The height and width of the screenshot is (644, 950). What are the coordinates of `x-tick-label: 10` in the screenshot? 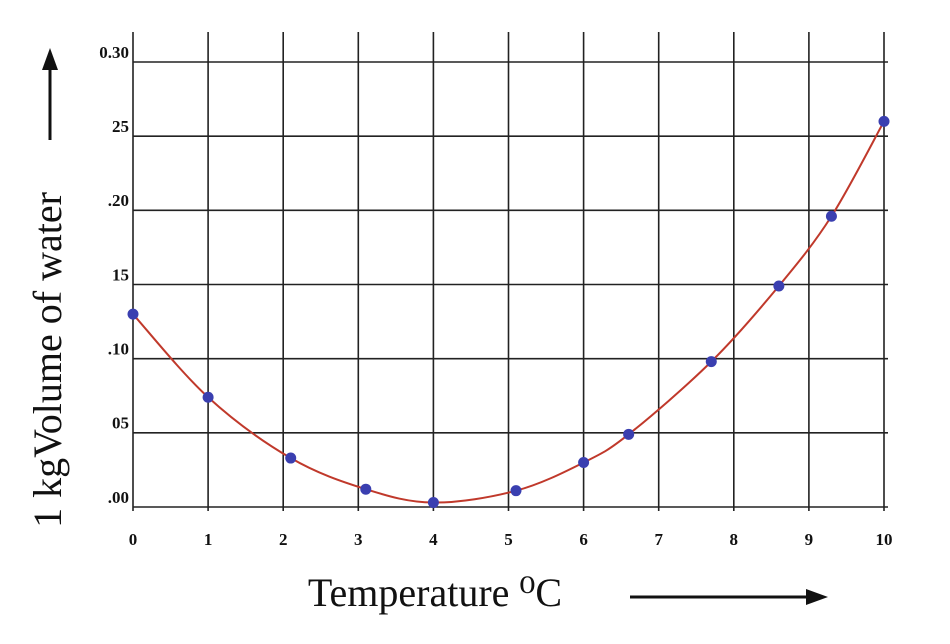 It's located at (884, 539).